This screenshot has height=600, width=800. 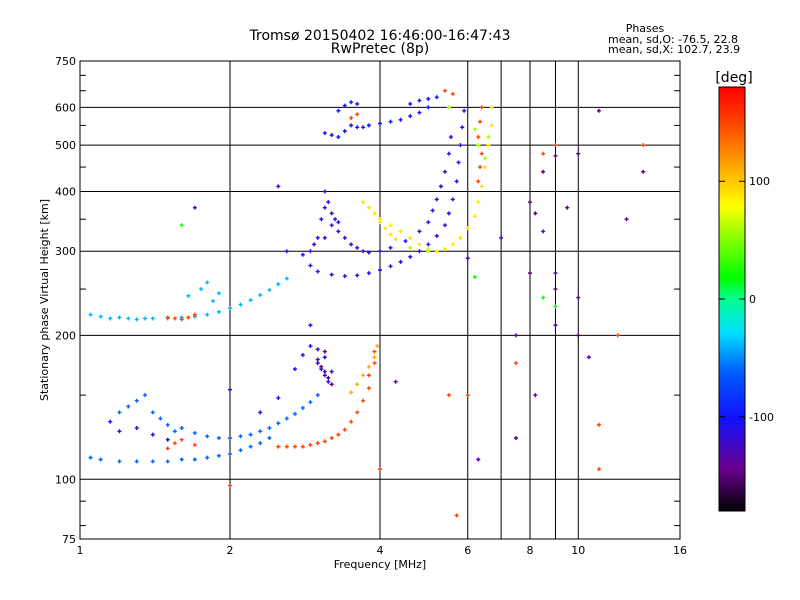 I want to click on x-tick-label: 16, so click(x=680, y=550).